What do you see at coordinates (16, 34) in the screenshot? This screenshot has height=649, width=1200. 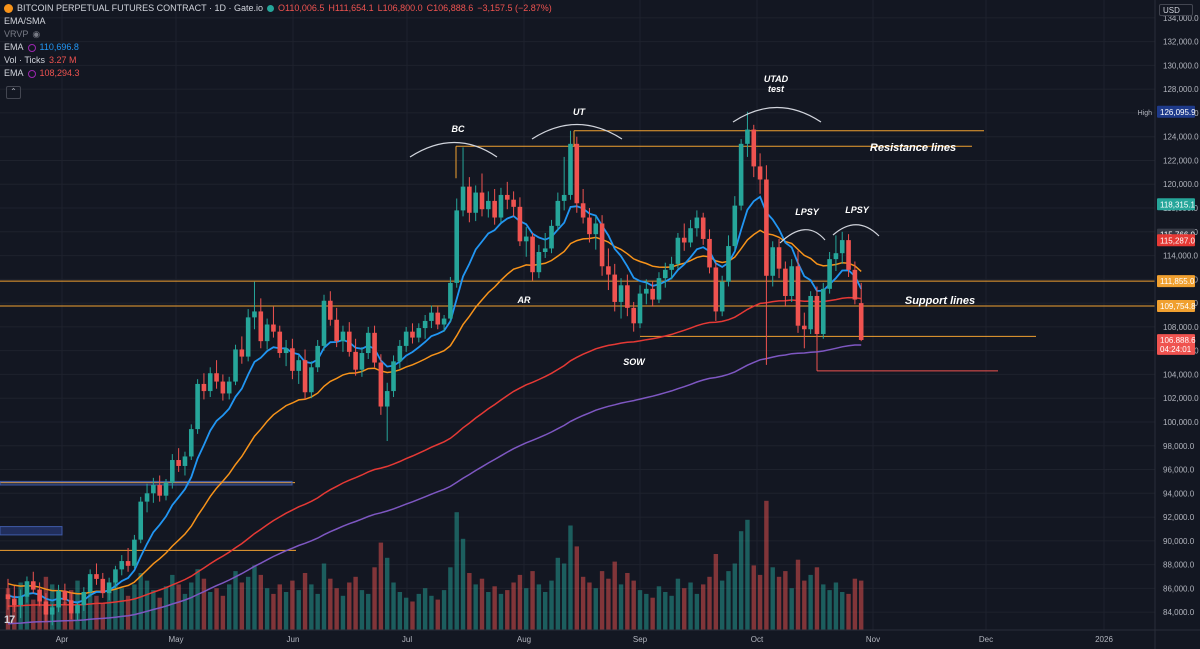 I see `indicator-label: VRVP` at bounding box center [16, 34].